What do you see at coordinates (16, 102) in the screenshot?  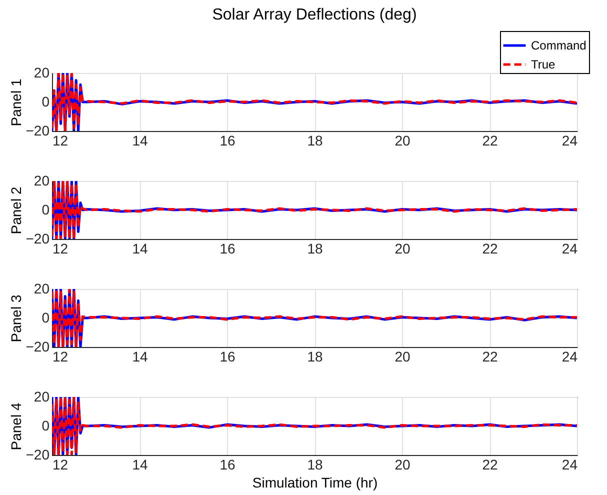 I see `y-axis-title: Panel 1` at bounding box center [16, 102].